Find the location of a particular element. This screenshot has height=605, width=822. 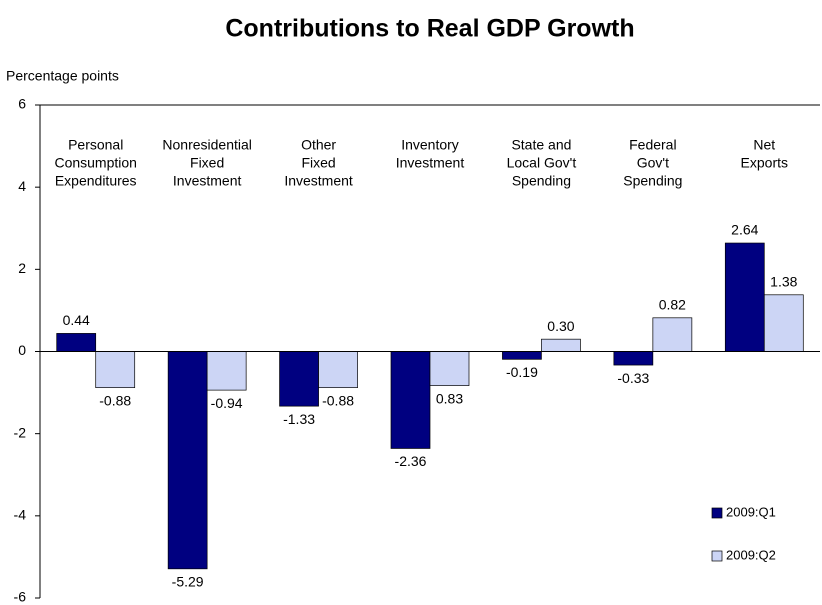

value-label: -0.94 is located at coordinates (227, 403).